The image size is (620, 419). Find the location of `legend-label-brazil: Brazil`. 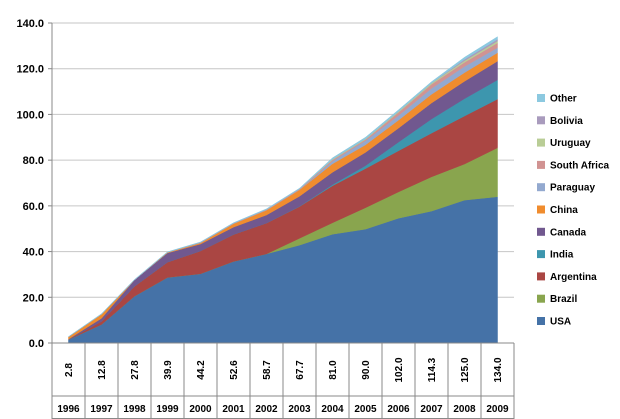

legend-label-brazil: Brazil is located at coordinates (563, 299).